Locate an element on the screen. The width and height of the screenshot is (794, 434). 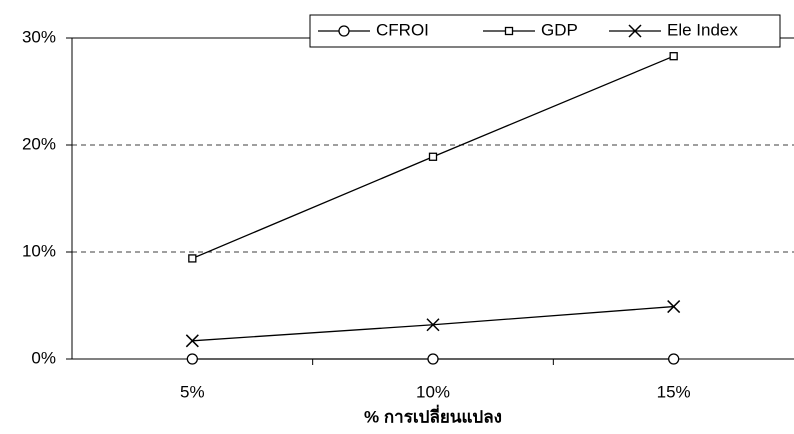
series-line is located at coordinates (433, 323).